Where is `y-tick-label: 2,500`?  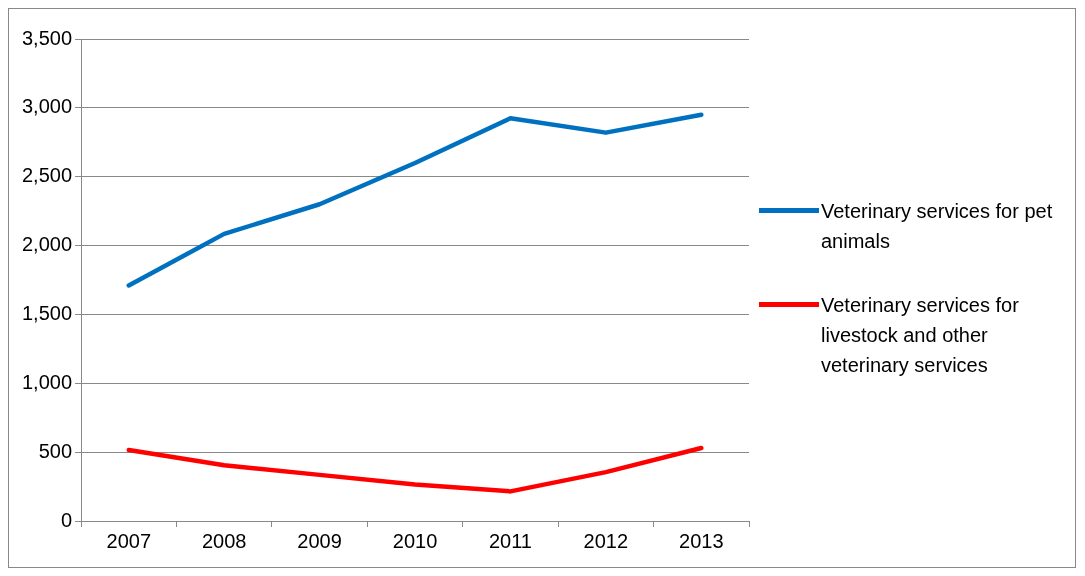
y-tick-label: 2,500 is located at coordinates (47, 175).